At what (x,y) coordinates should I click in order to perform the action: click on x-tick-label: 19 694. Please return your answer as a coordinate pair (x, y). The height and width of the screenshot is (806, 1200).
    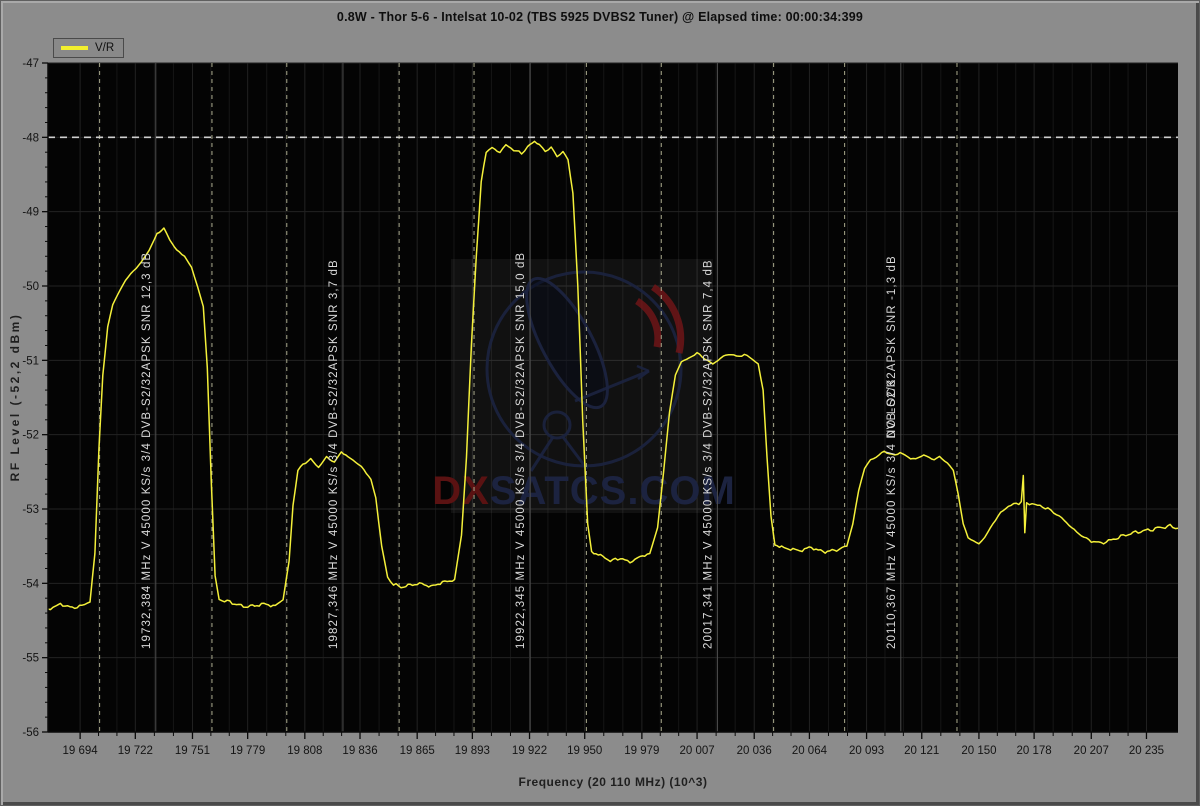
    Looking at the image, I should click on (81, 751).